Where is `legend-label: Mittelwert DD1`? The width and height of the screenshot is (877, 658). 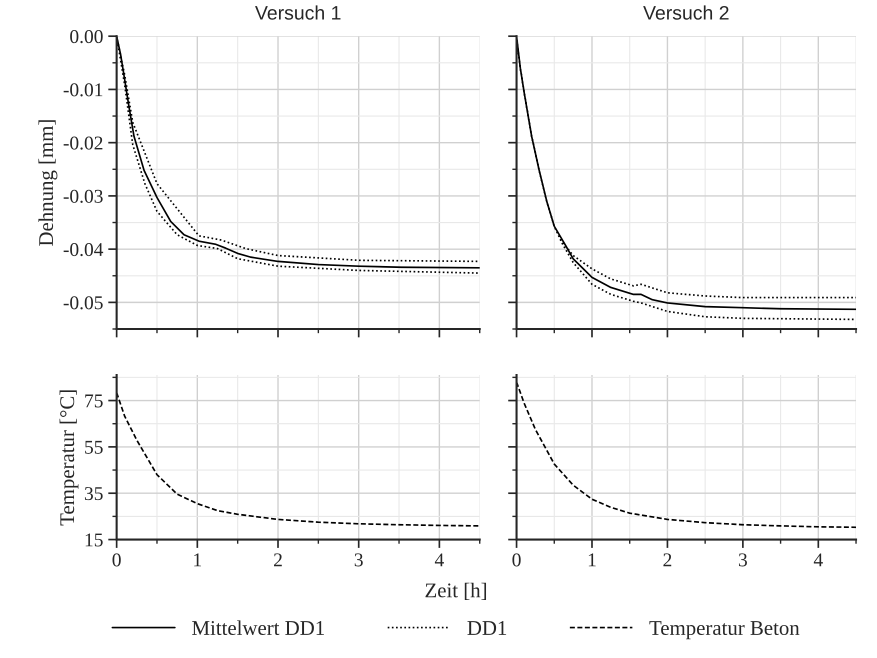 legend-label: Mittelwert DD1 is located at coordinates (258, 628).